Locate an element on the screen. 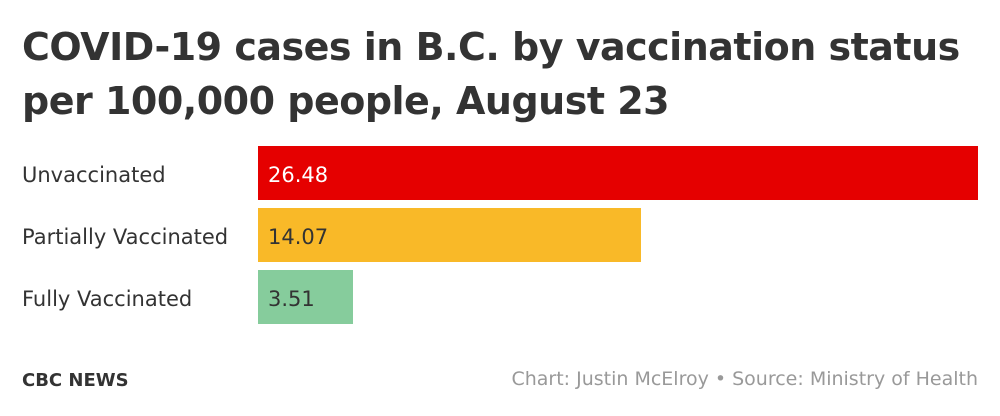  bar-row: Unvaccinated 26.48 is located at coordinates (500, 173).